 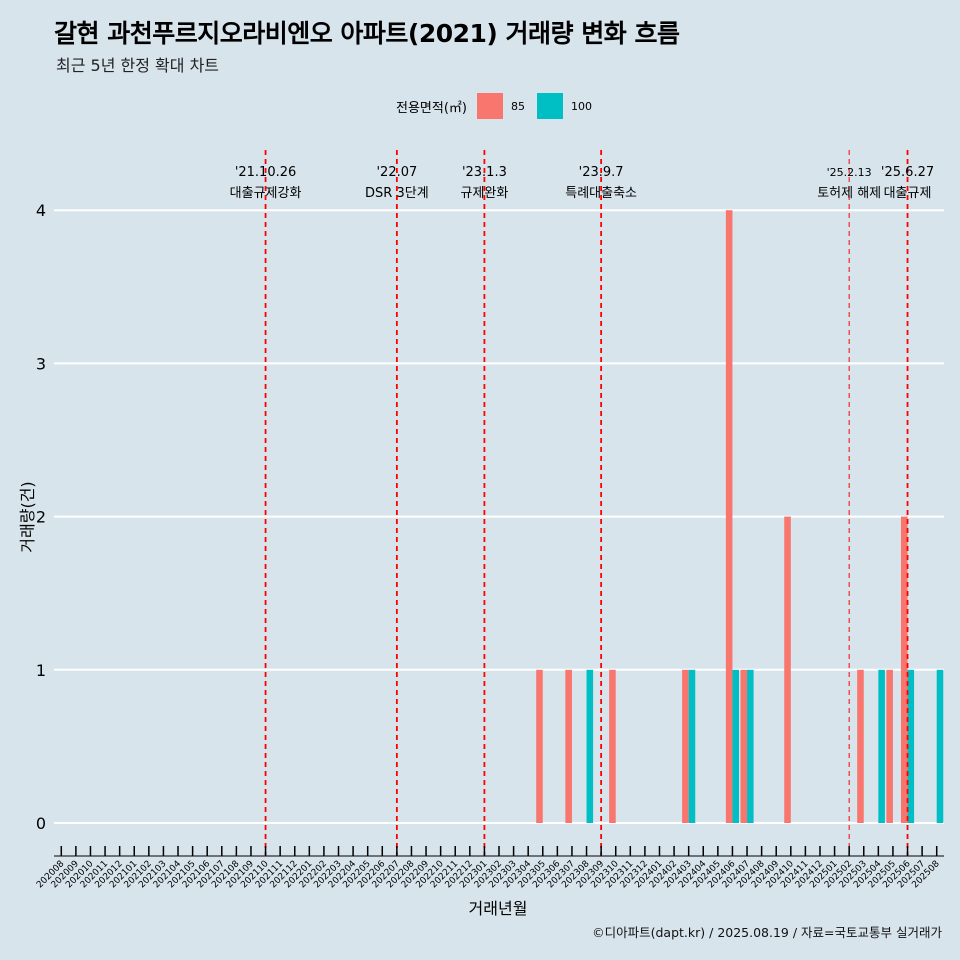 I want to click on legend-key-85: 85, so click(x=500, y=106).